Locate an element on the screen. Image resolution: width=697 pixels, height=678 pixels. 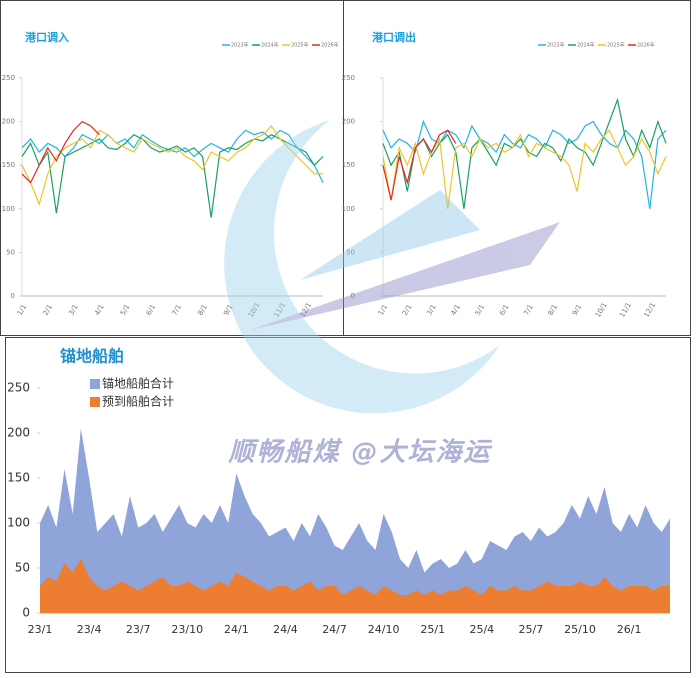
x-tick-label: 25/7 is located at coordinates (531, 629).